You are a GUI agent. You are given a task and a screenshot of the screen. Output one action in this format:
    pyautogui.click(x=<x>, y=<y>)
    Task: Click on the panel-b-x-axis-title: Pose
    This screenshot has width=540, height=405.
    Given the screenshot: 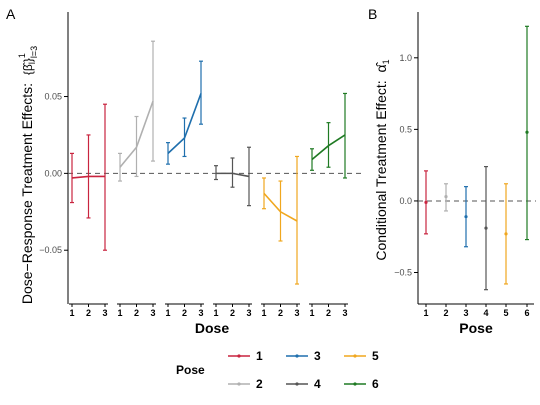 What is the action you would take?
    pyautogui.click(x=476, y=328)
    